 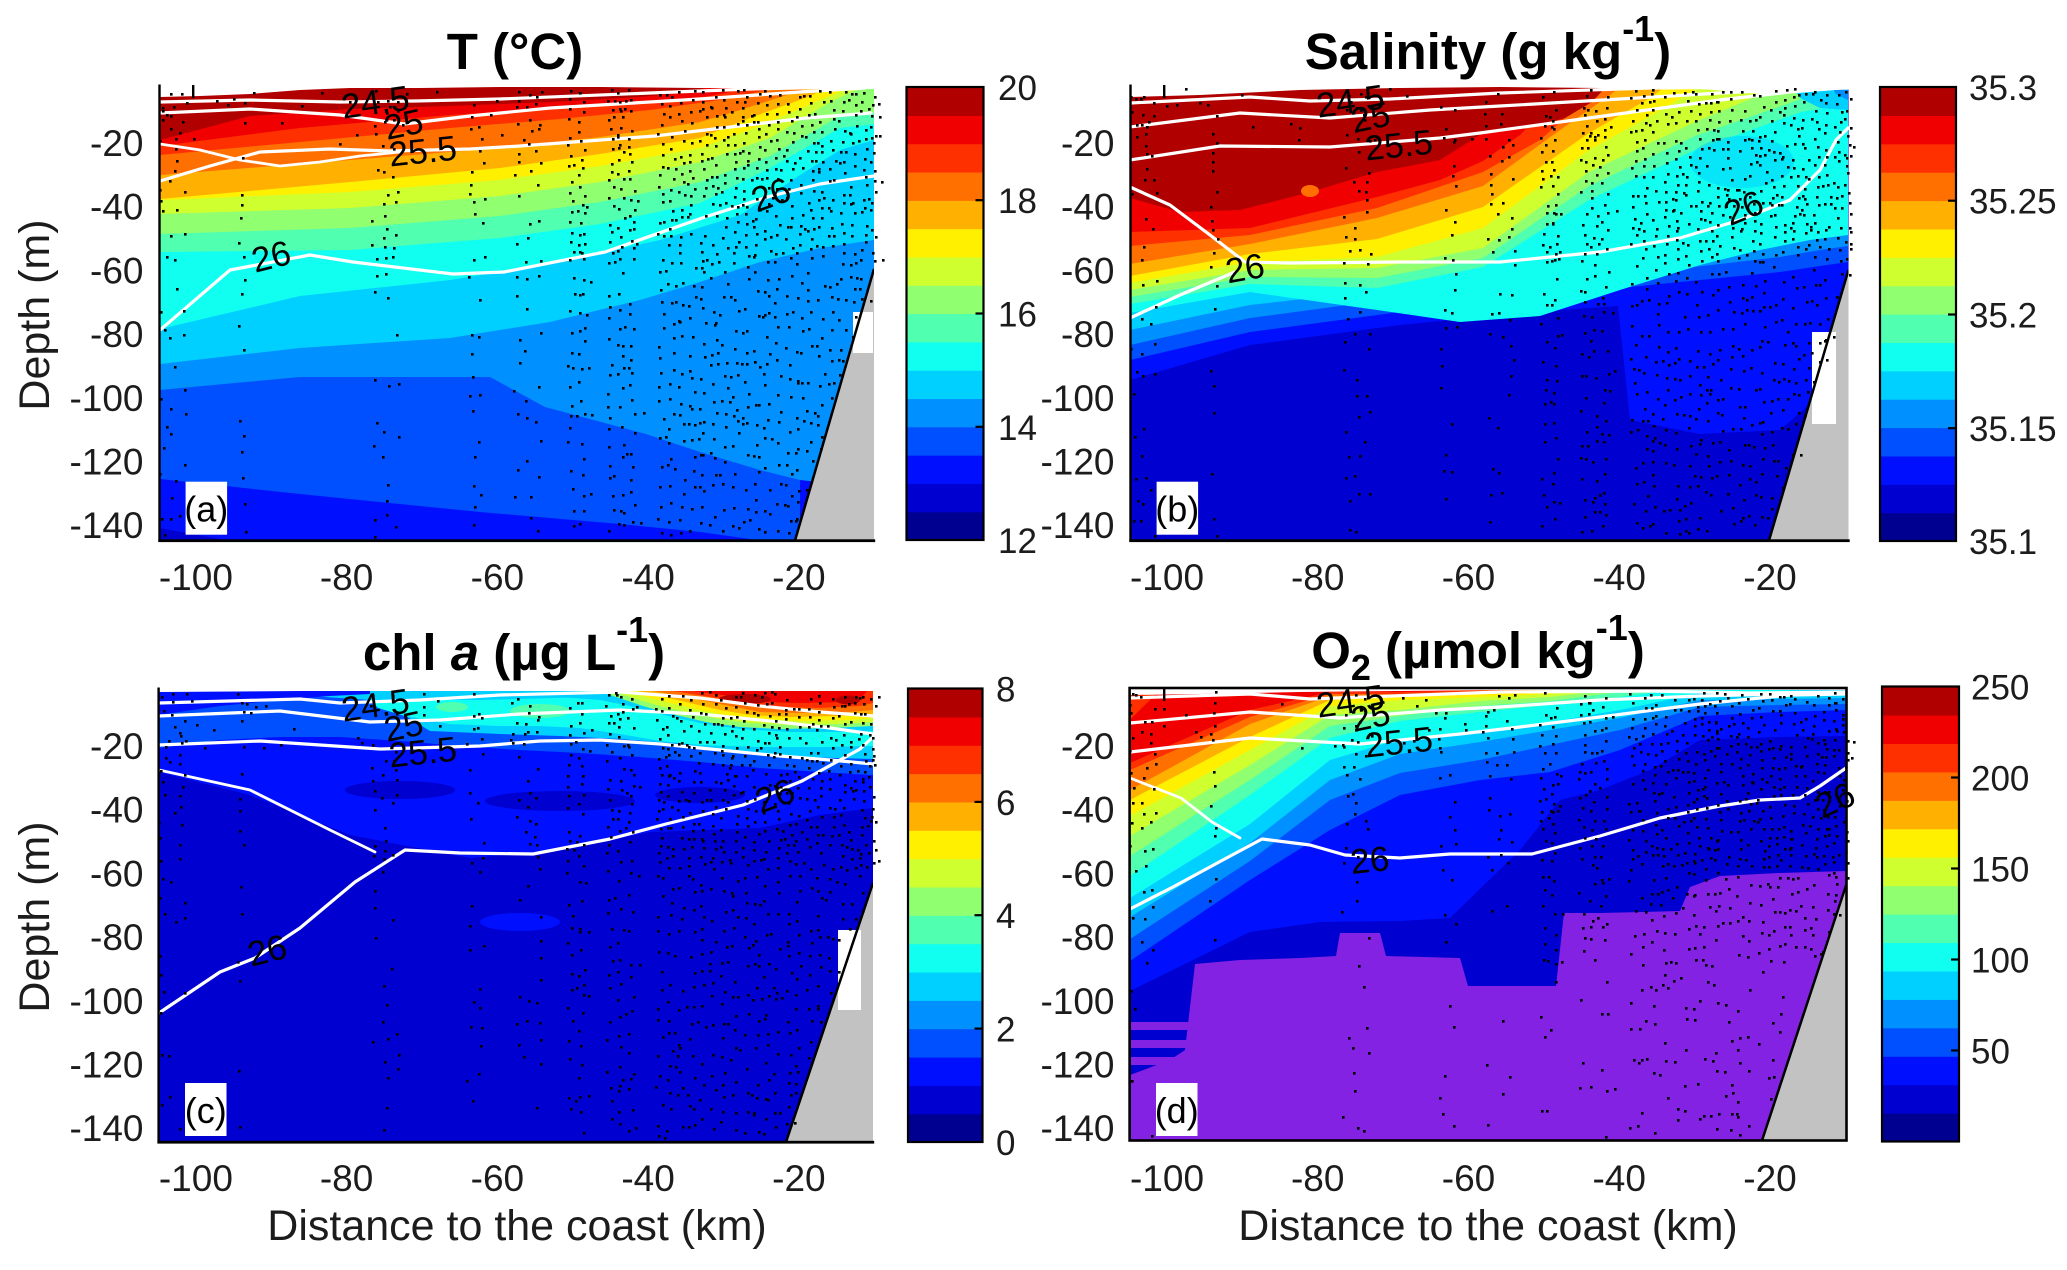 What do you see at coordinates (1005, 1030) in the screenshot?
I see `svg-text: 2` at bounding box center [1005, 1030].